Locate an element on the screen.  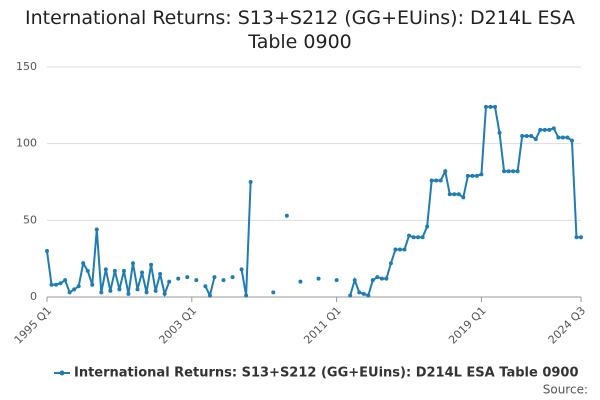
y-tick-label: 50 is located at coordinates (30, 219).